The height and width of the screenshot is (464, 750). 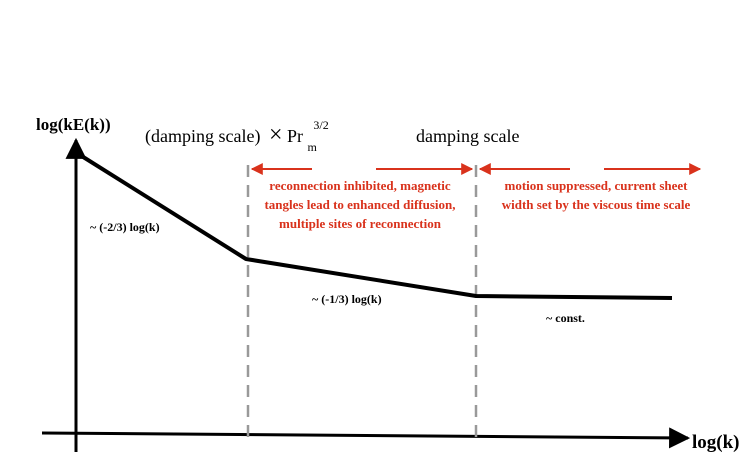 What do you see at coordinates (73, 124) in the screenshot?
I see `y-axis-label: log(kE(k))` at bounding box center [73, 124].